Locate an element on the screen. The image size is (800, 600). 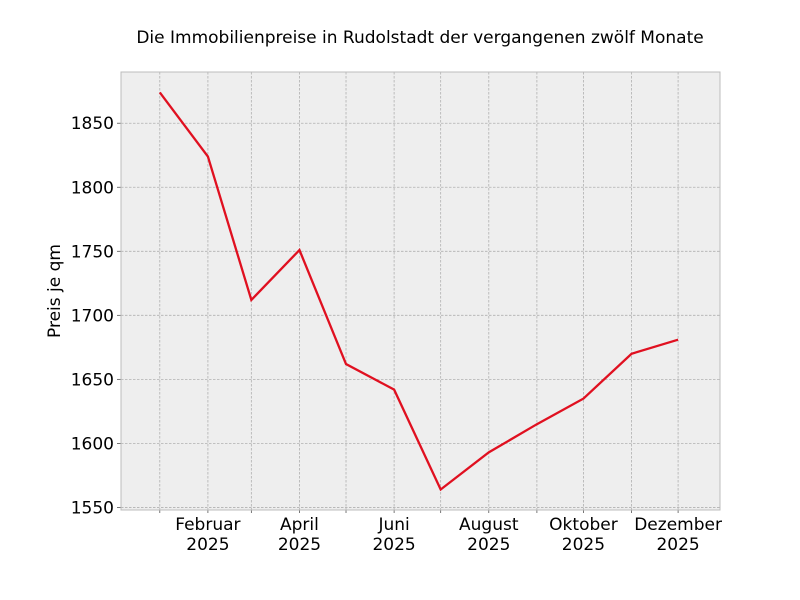
y-axis-label: Preis je qm is located at coordinates (55, 291).